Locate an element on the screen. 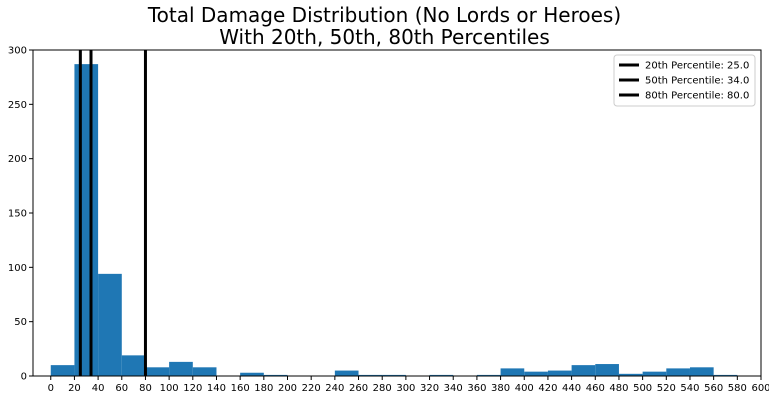  x-tick-label: 320 is located at coordinates (429, 388).